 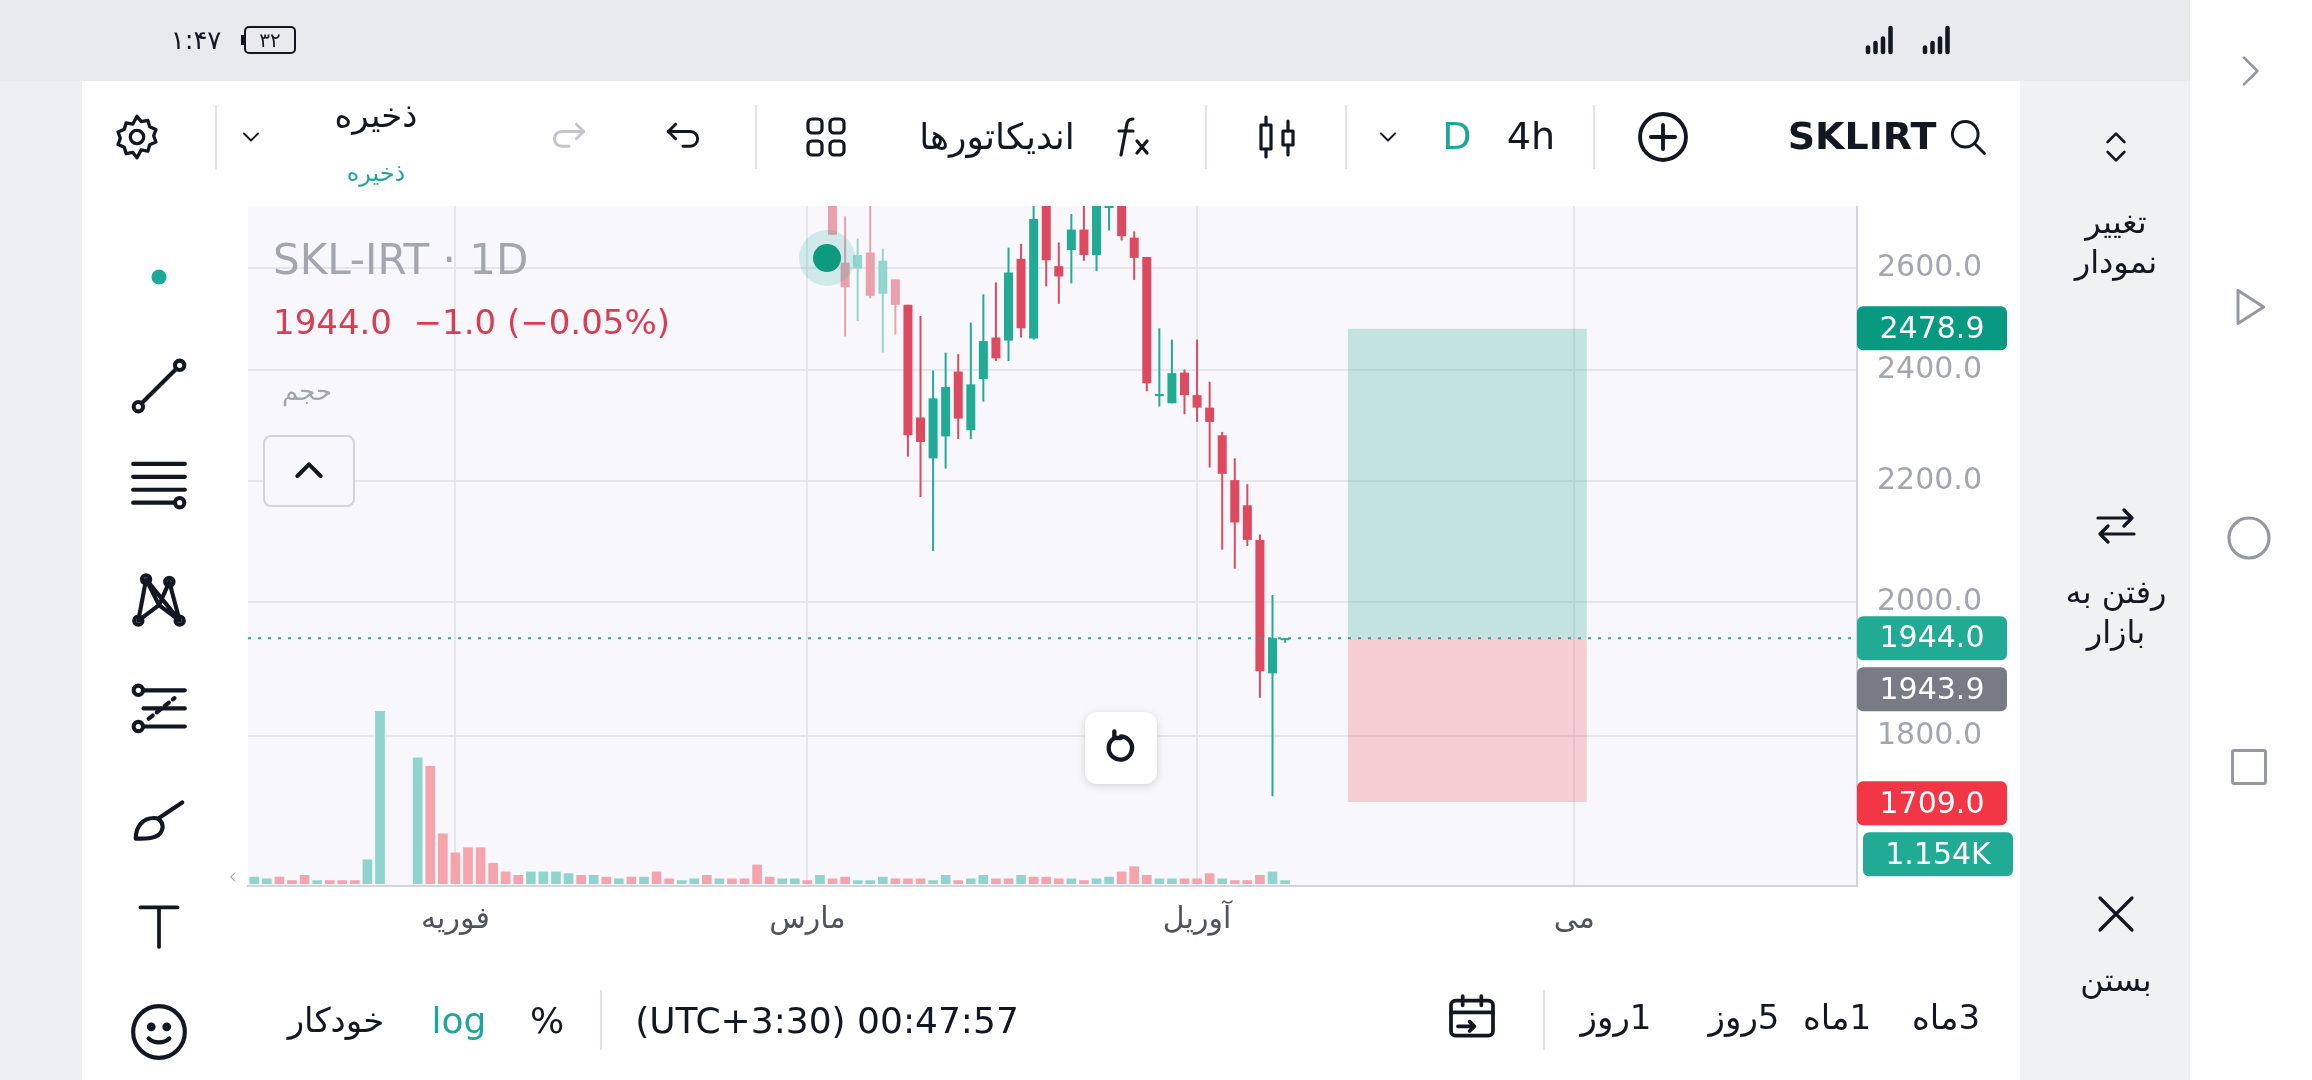 What do you see at coordinates (270, 40) in the screenshot?
I see `text: ۳۲` at bounding box center [270, 40].